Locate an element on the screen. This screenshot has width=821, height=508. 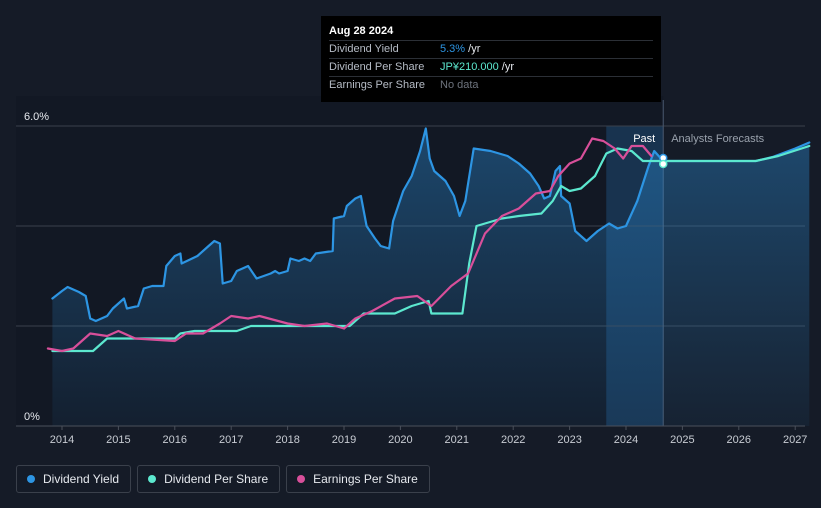
x-tick-label: 2016 is located at coordinates (175, 440).